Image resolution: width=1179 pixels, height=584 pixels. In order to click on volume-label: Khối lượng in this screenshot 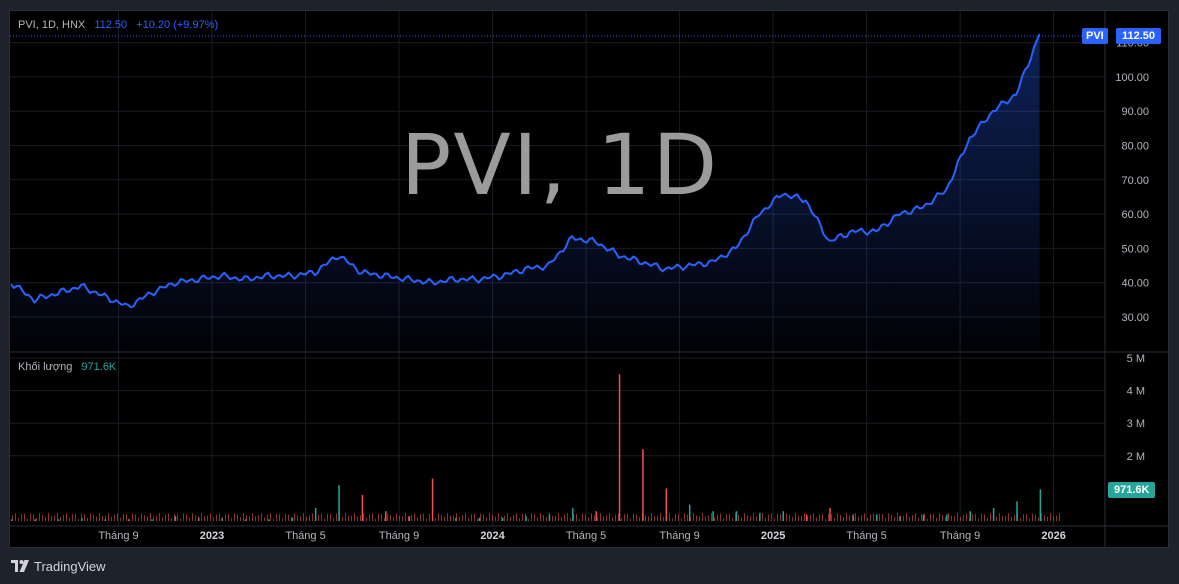, I will do `click(45, 367)`.